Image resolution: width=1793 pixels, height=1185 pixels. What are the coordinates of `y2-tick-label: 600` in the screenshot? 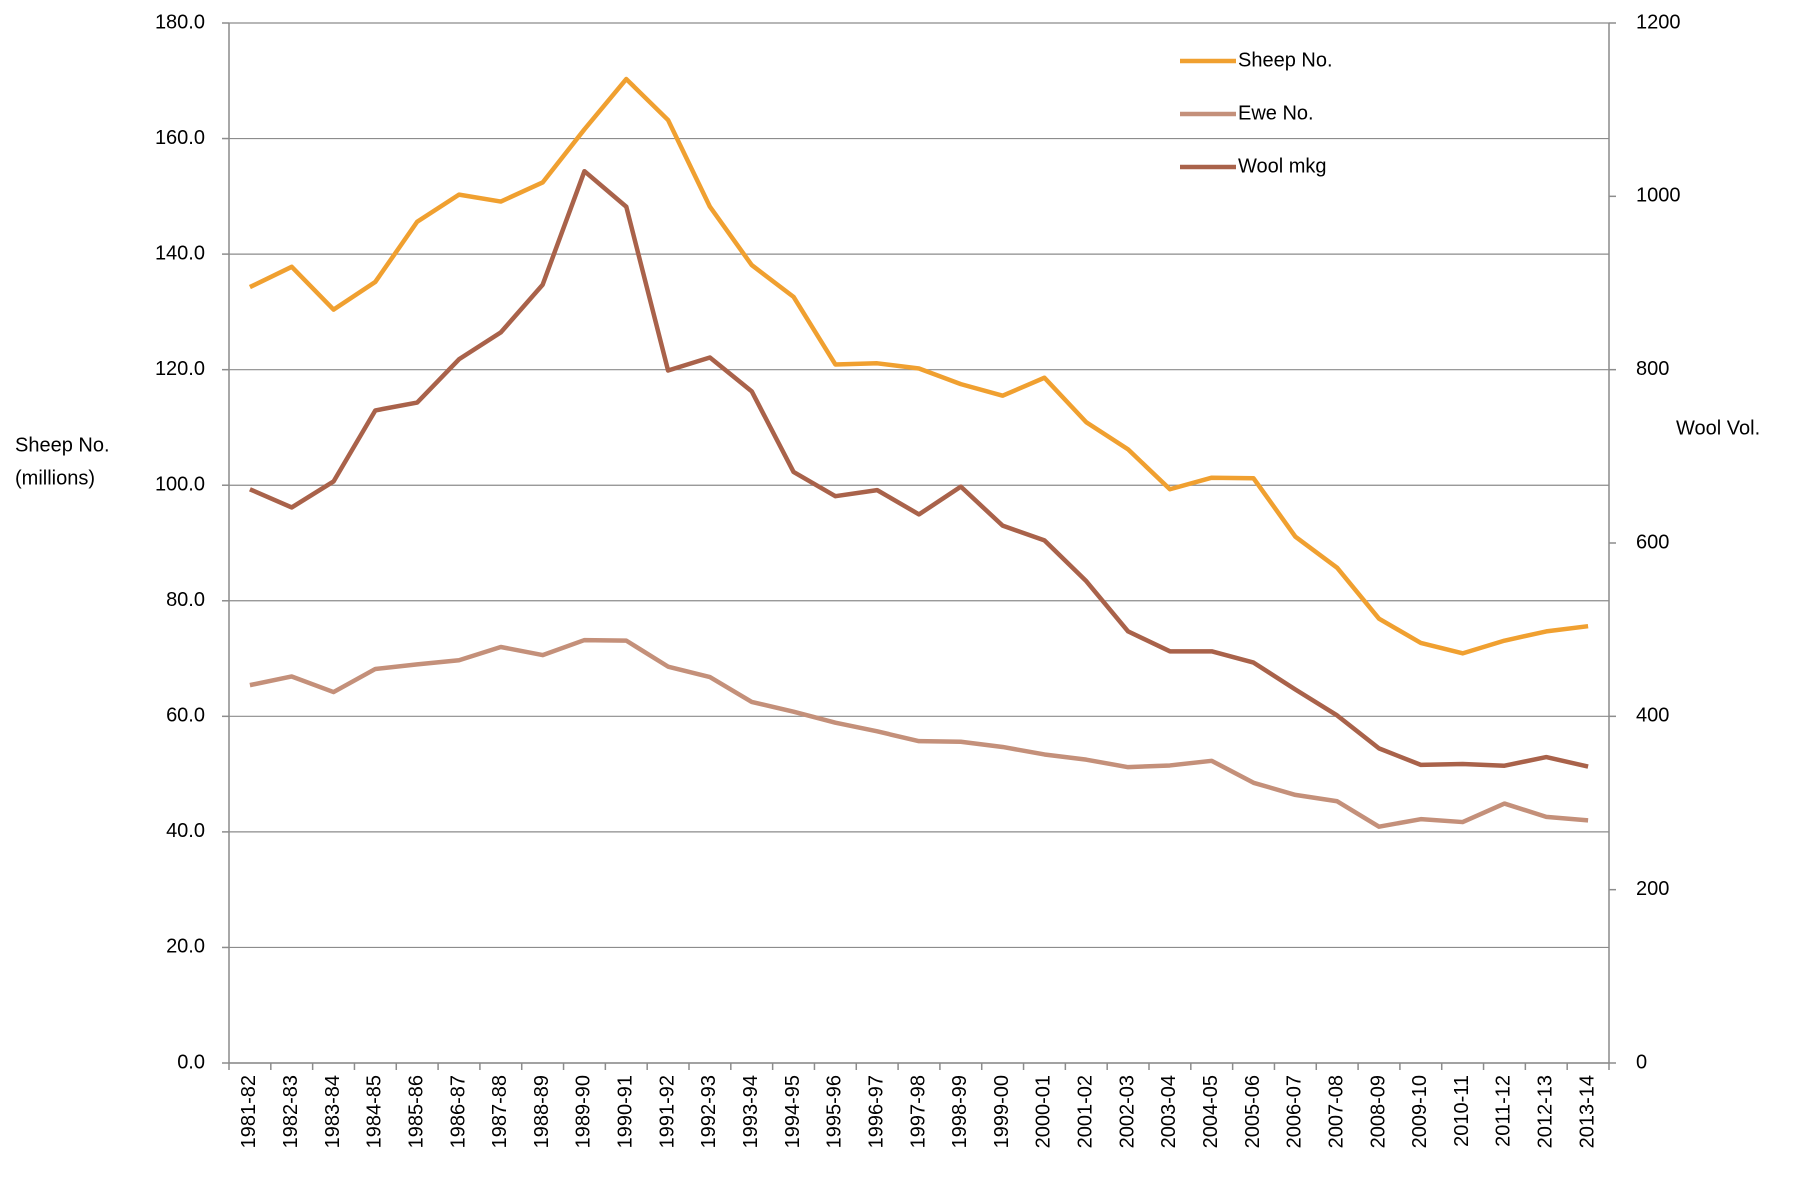 It's located at (1652, 542).